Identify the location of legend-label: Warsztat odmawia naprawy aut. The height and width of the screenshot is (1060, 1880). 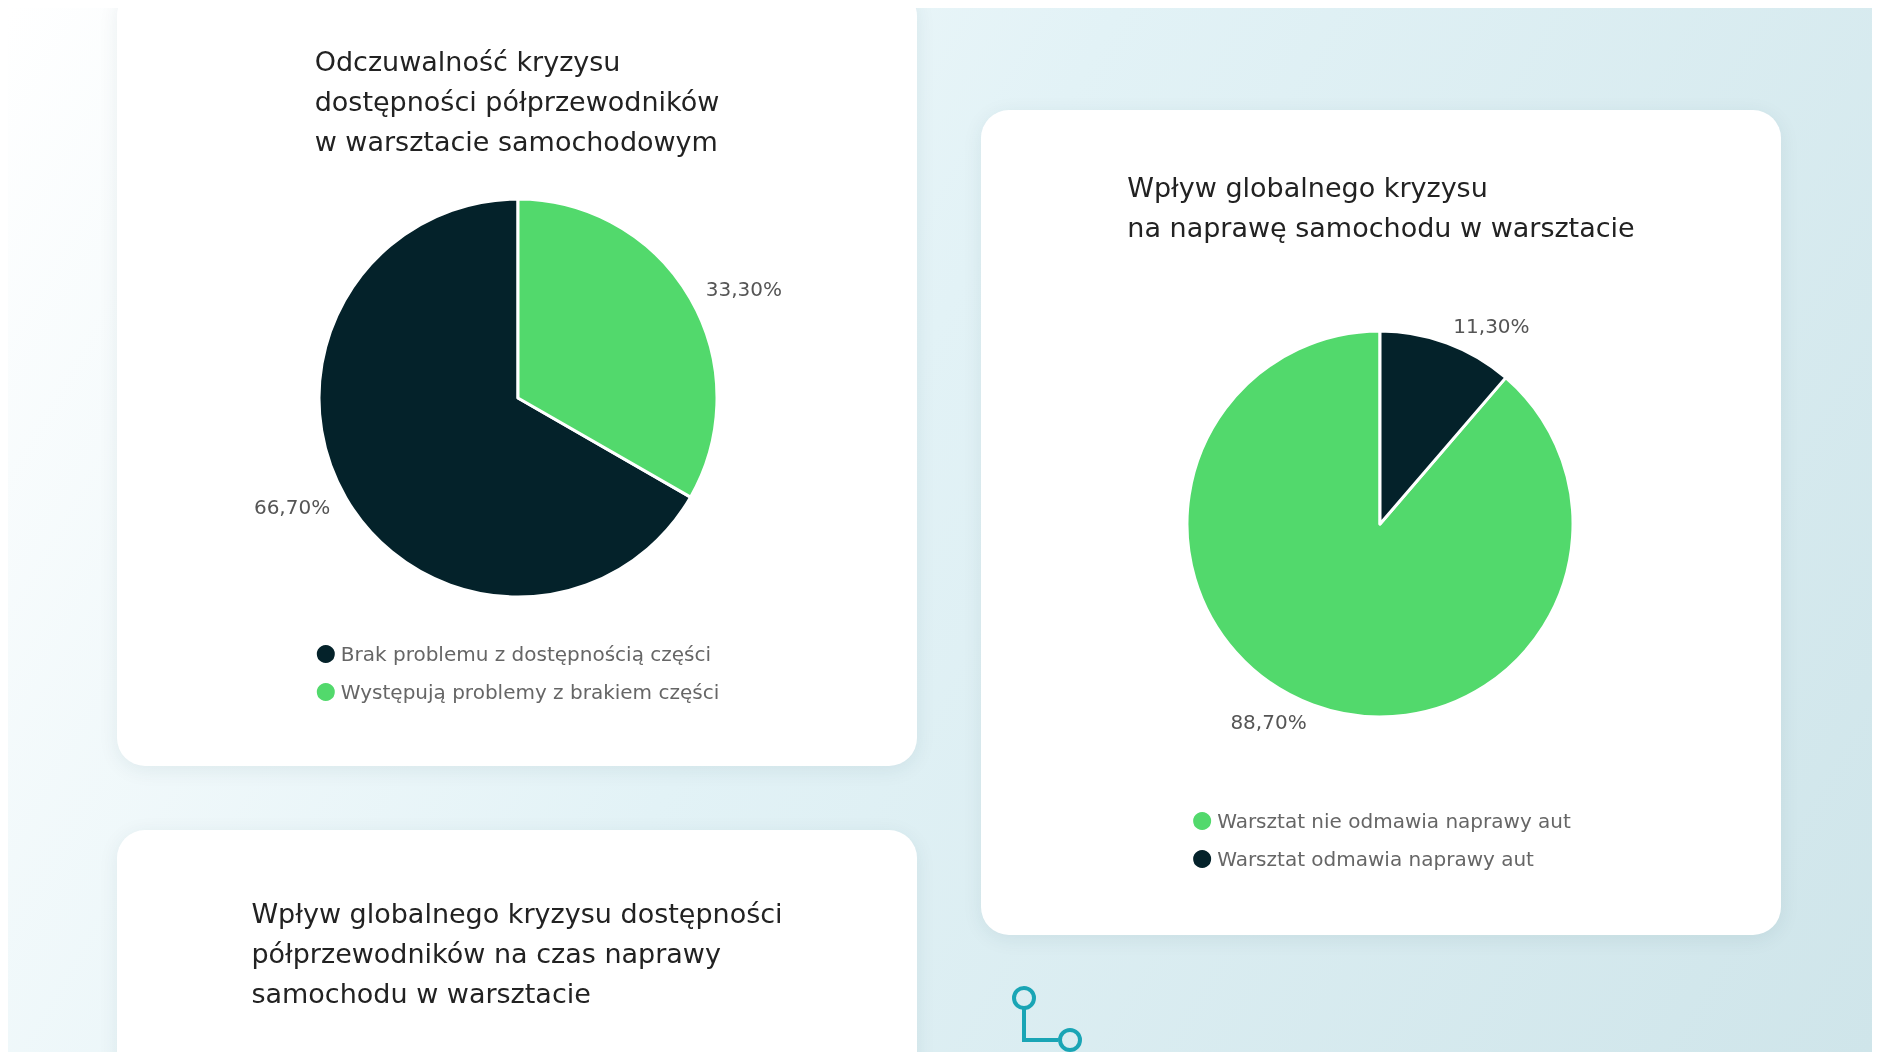
(1376, 859).